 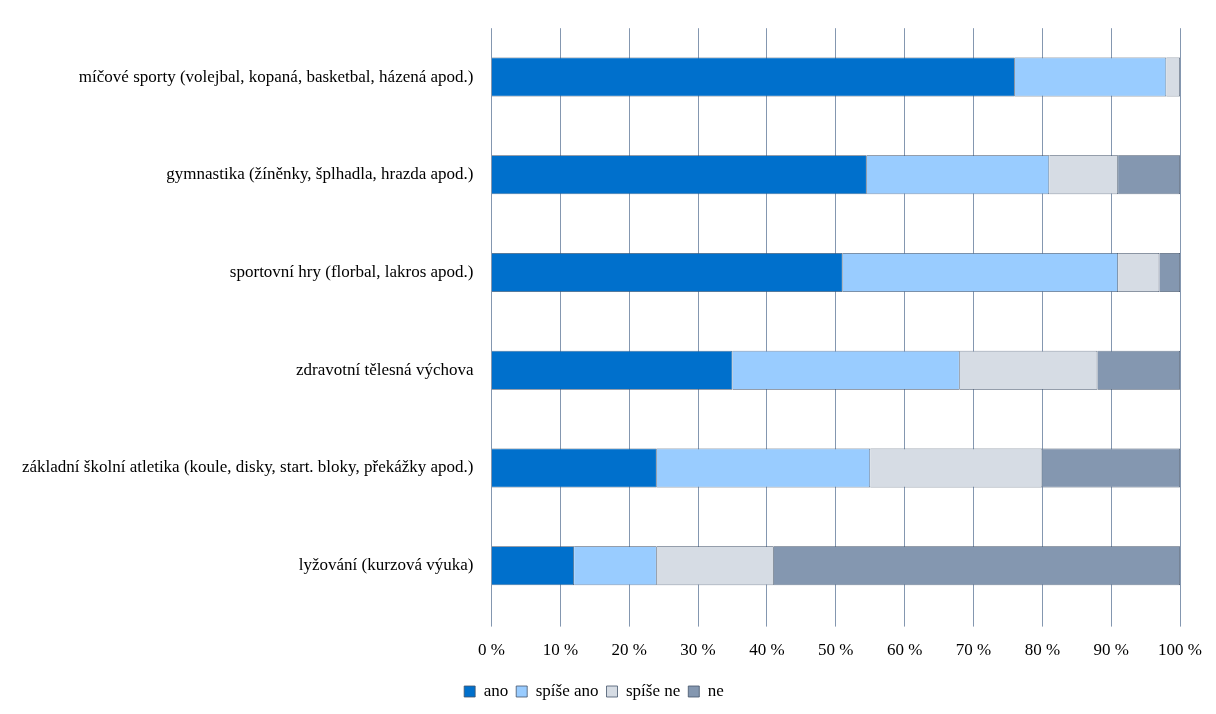 What do you see at coordinates (904, 650) in the screenshot?
I see `x-tick-label: 60 %` at bounding box center [904, 650].